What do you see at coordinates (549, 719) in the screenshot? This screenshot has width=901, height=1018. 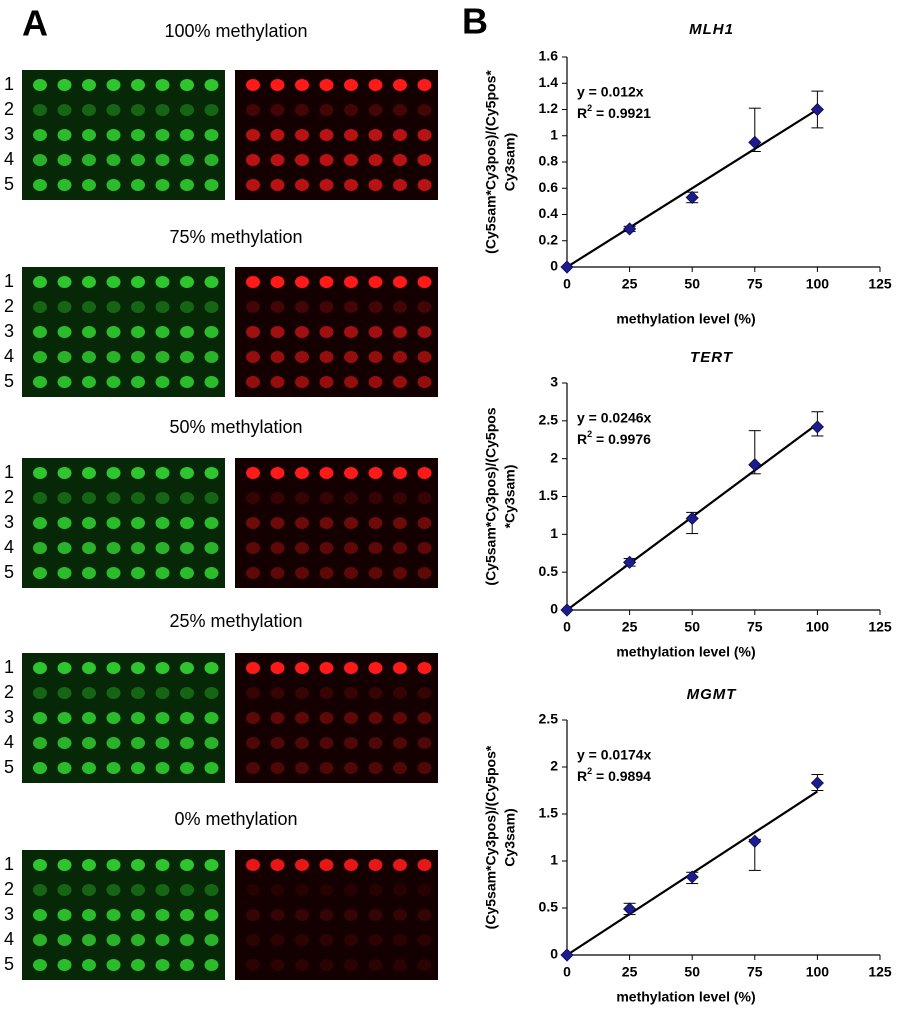 I see `y-tick-label: 2.5` at bounding box center [549, 719].